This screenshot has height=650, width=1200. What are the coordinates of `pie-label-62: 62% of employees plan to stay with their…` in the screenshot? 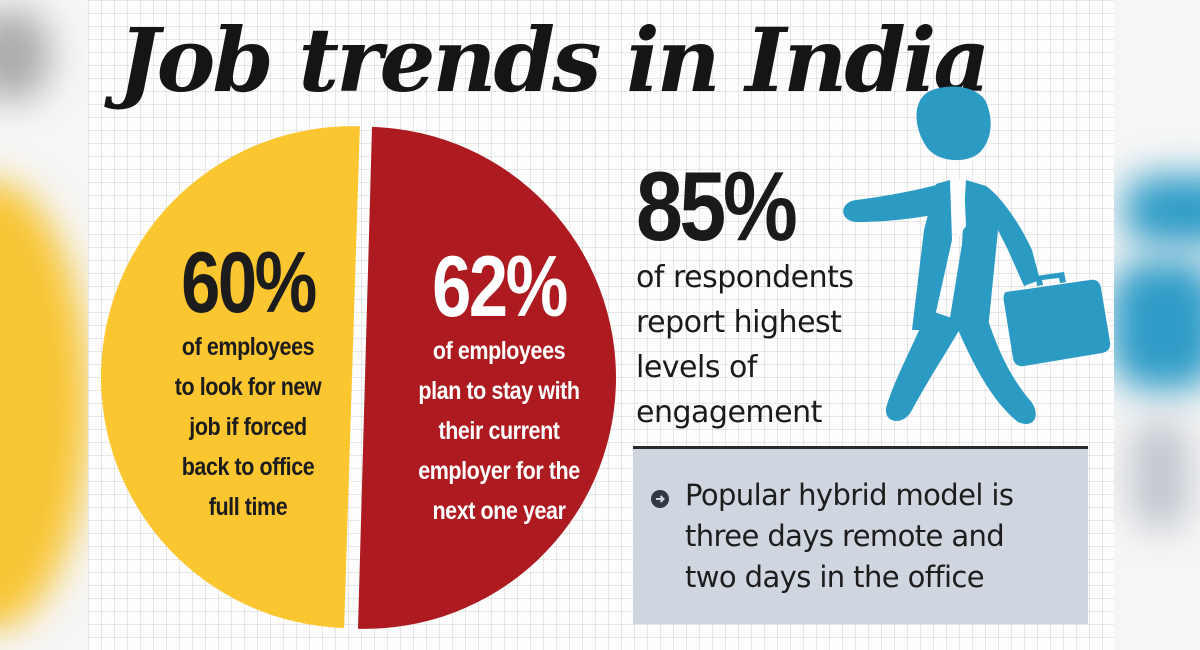 It's located at (499, 387).